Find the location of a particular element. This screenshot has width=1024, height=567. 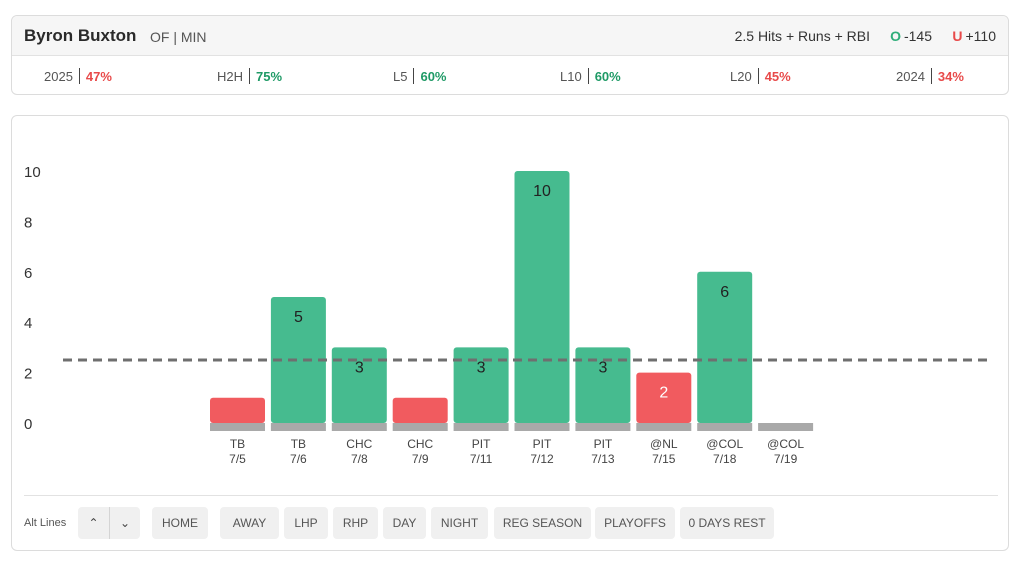

x-tick-date: 7/9 is located at coordinates (420, 459).